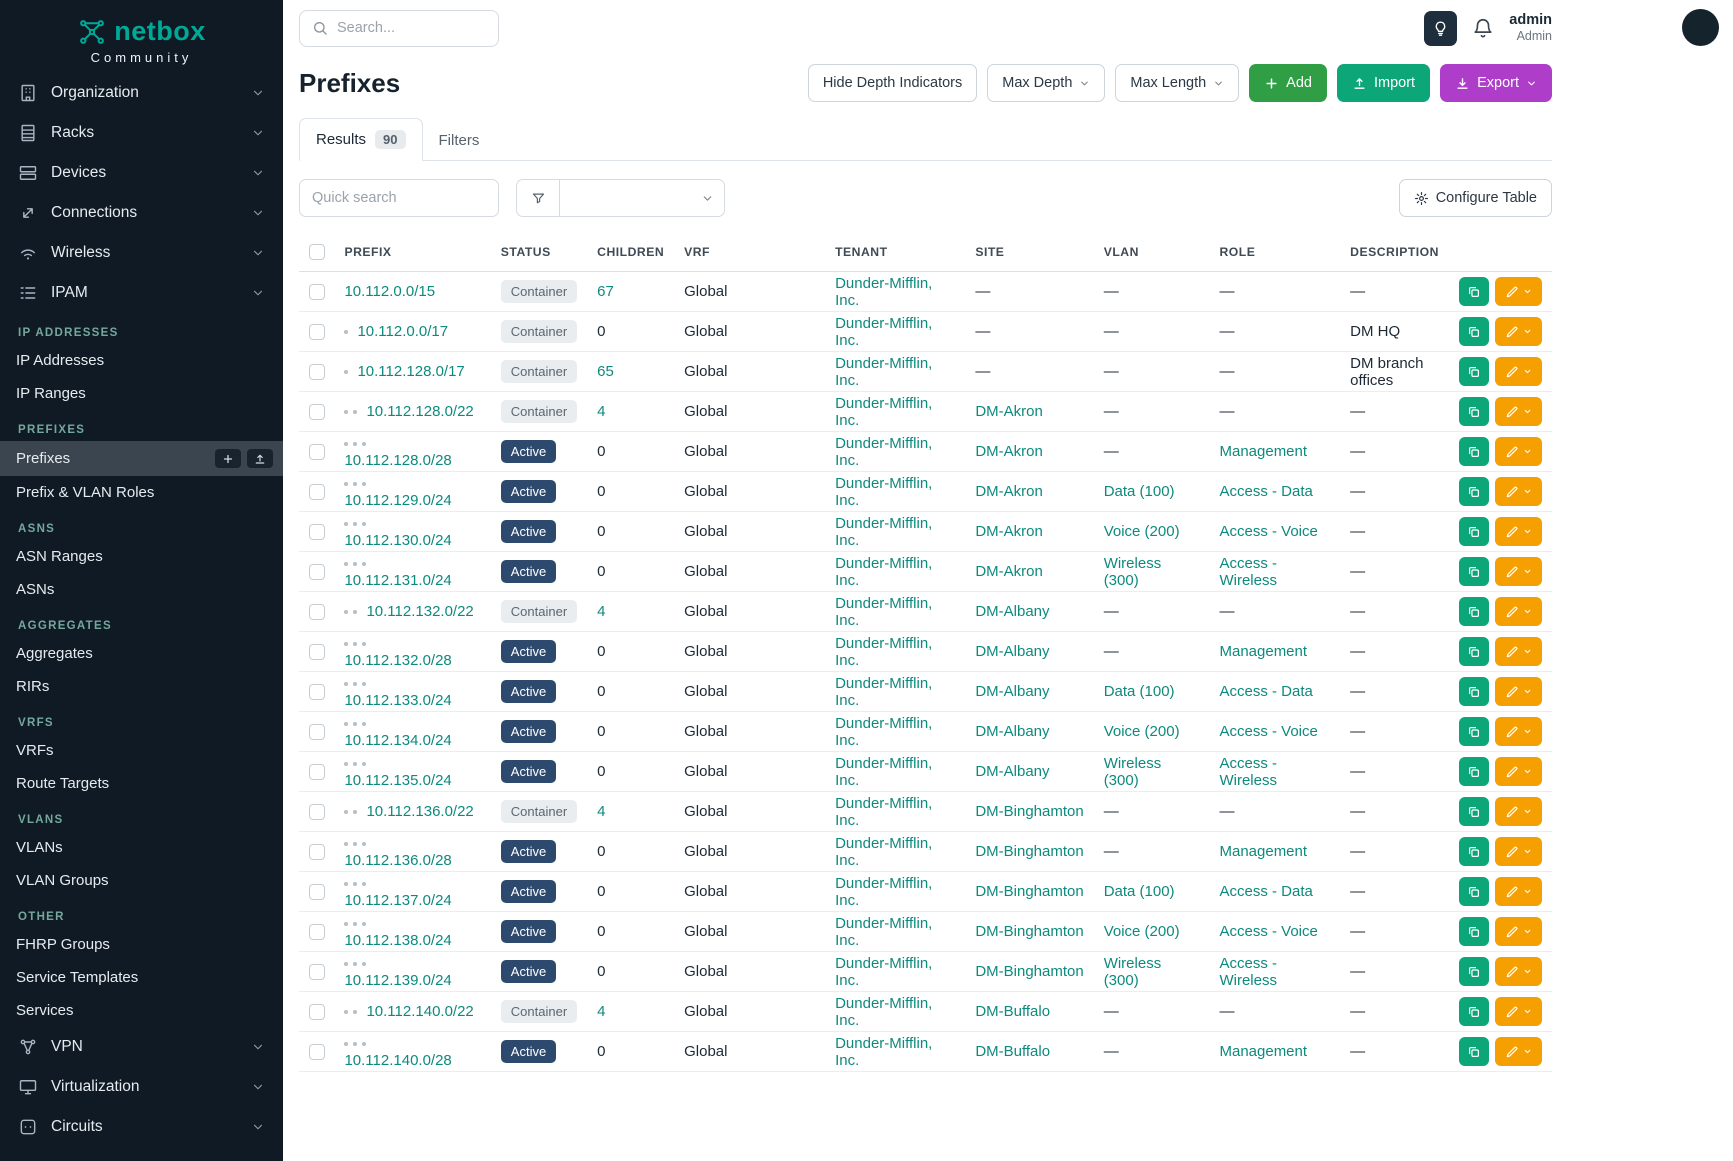  Describe the element at coordinates (631, 252) in the screenshot. I see `column-header-children: CHILDREN` at that location.